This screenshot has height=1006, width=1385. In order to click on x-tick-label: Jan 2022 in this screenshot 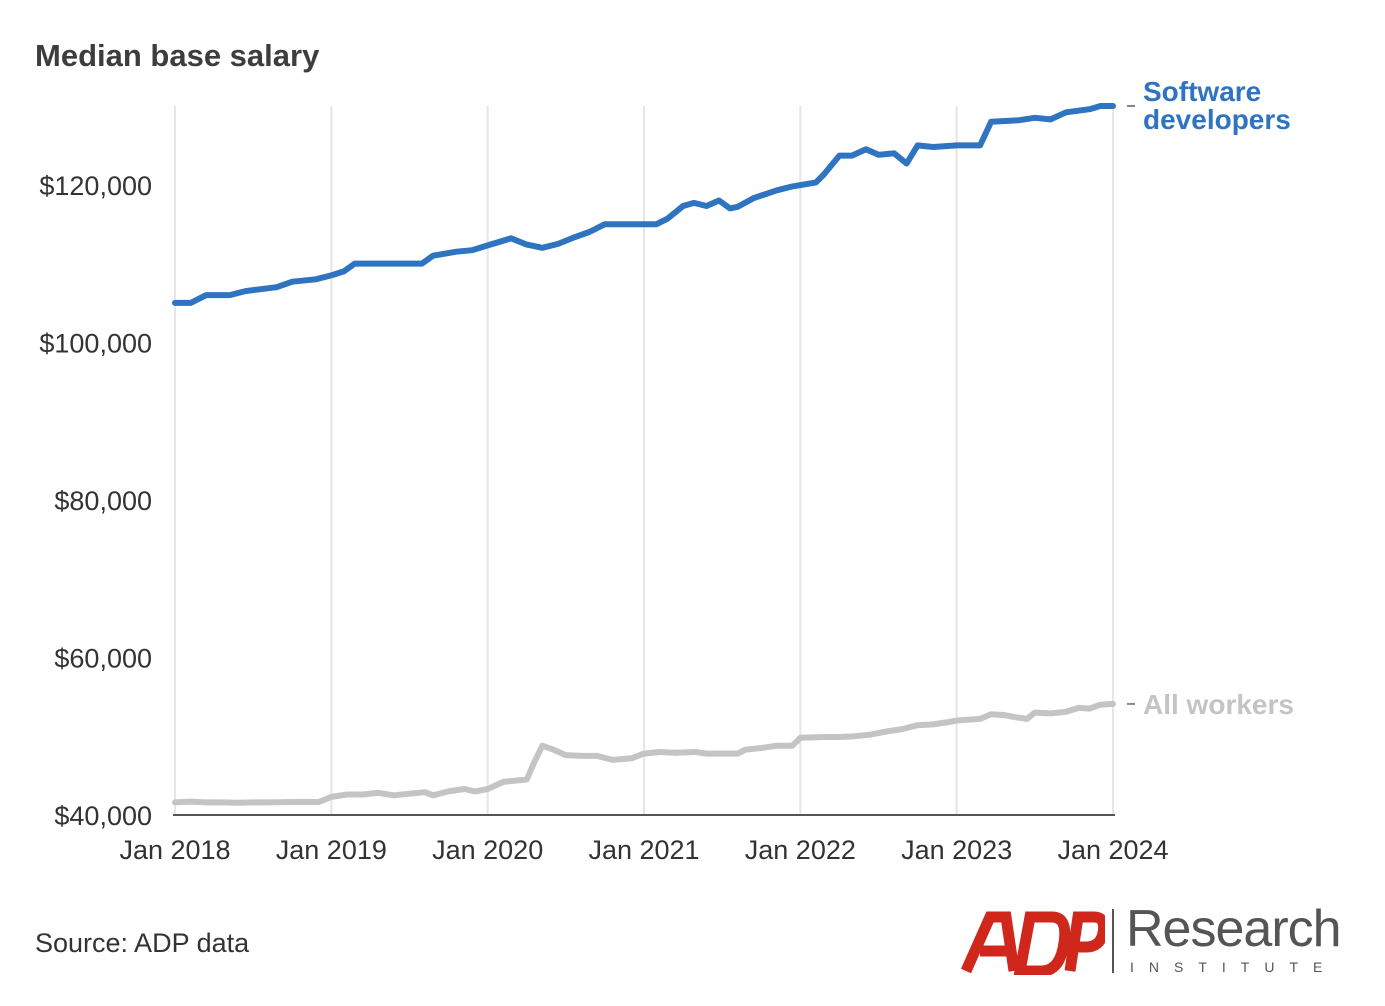, I will do `click(800, 850)`.